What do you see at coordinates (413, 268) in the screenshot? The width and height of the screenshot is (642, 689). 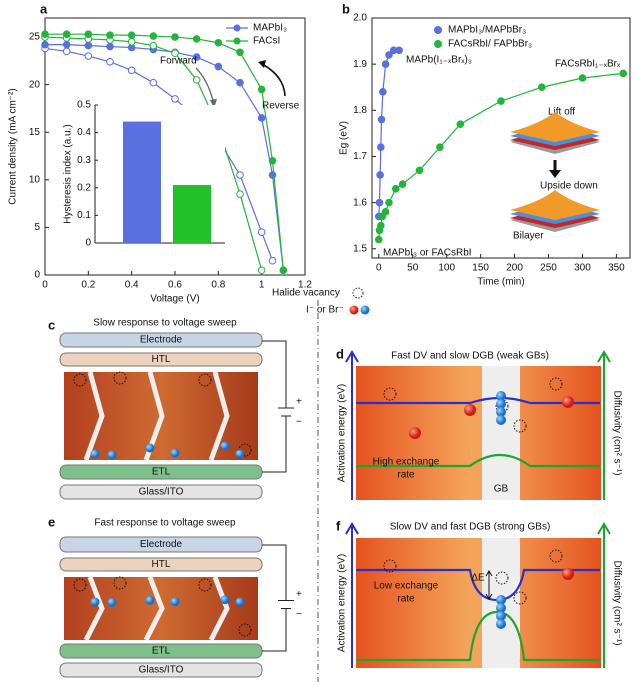 I see `x-tick-label: 50` at bounding box center [413, 268].